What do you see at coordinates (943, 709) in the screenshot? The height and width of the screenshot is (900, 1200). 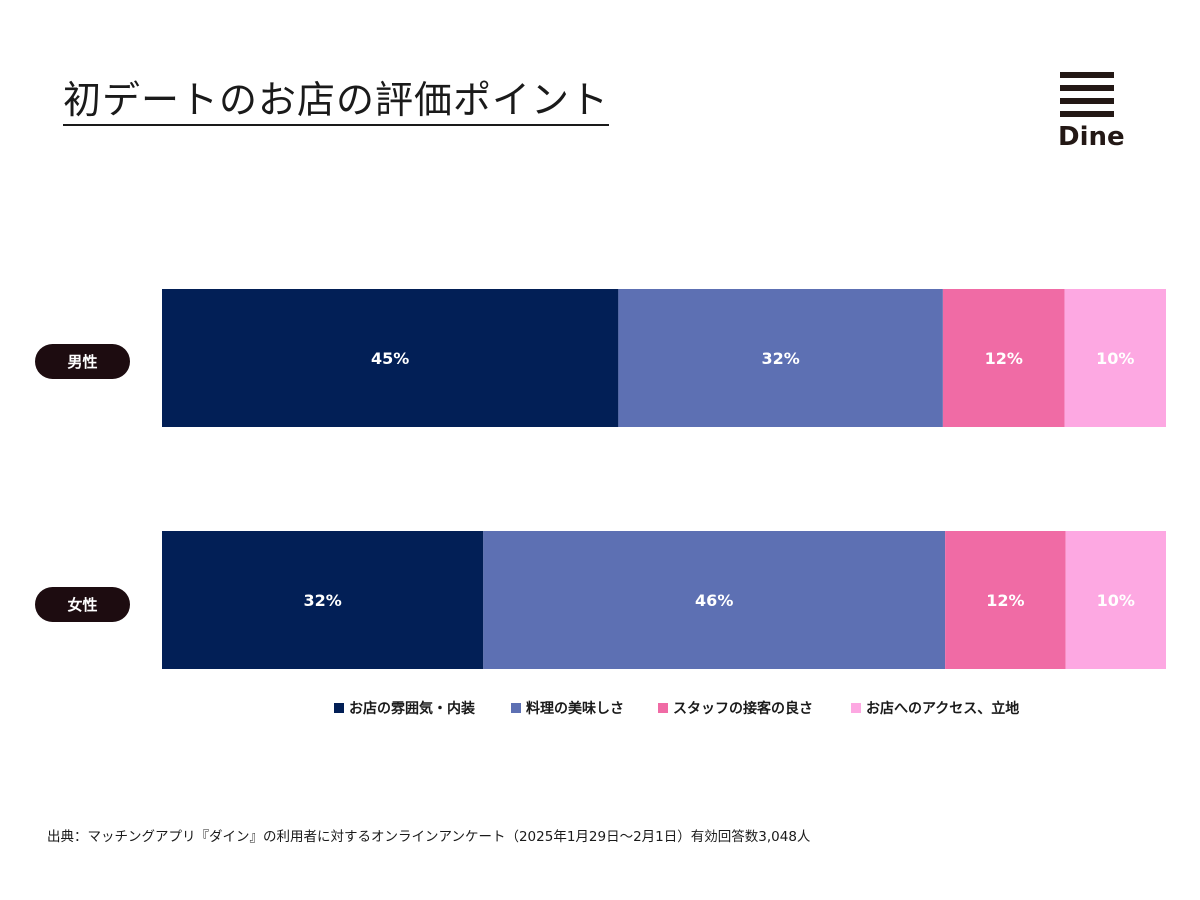 I see `legend-label: お店へのアクセス、立地` at bounding box center [943, 709].